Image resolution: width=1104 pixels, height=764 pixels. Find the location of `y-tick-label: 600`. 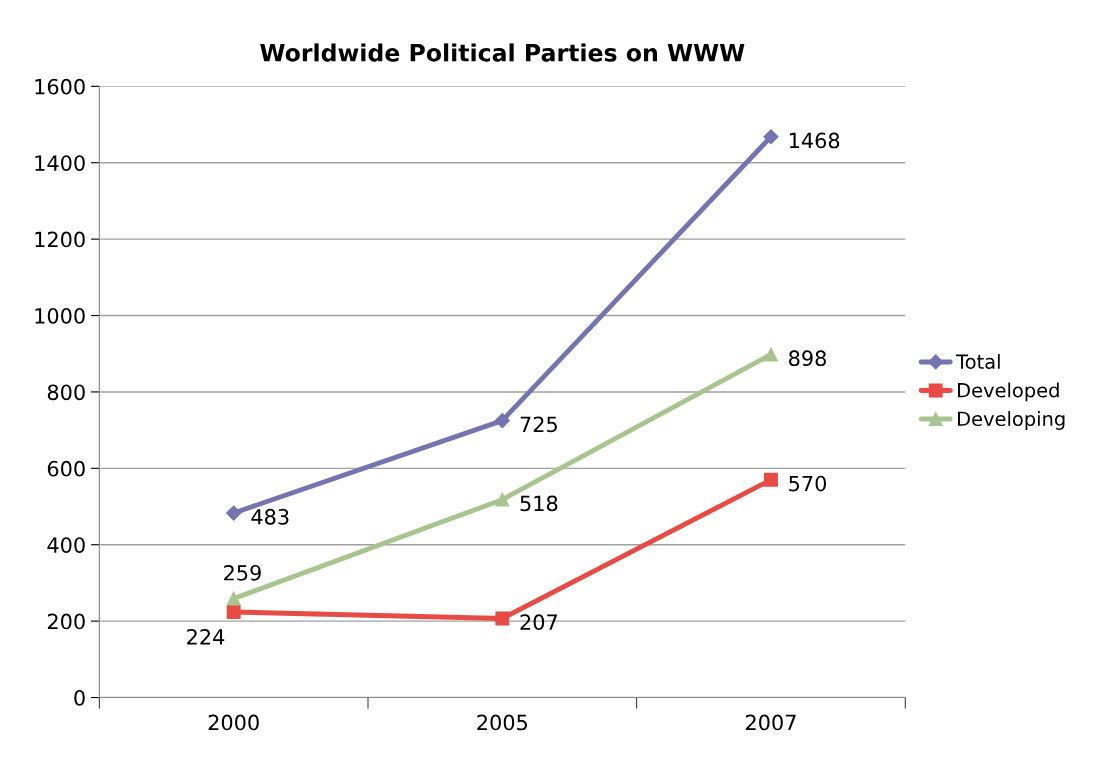

y-tick-label: 600 is located at coordinates (66, 468).